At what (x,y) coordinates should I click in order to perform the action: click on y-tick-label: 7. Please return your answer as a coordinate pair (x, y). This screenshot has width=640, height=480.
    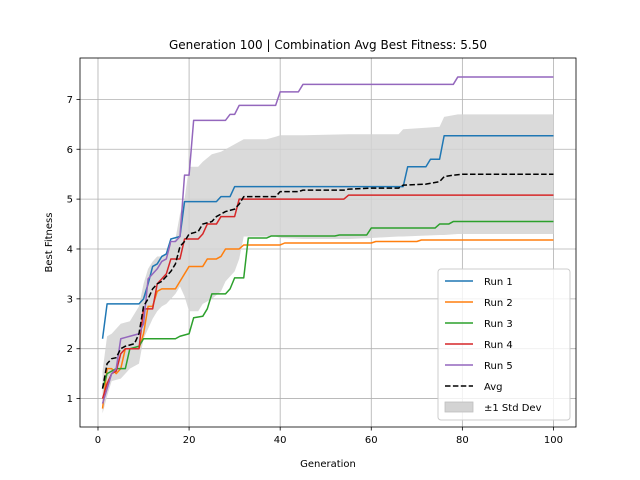
    Looking at the image, I should click on (70, 100).